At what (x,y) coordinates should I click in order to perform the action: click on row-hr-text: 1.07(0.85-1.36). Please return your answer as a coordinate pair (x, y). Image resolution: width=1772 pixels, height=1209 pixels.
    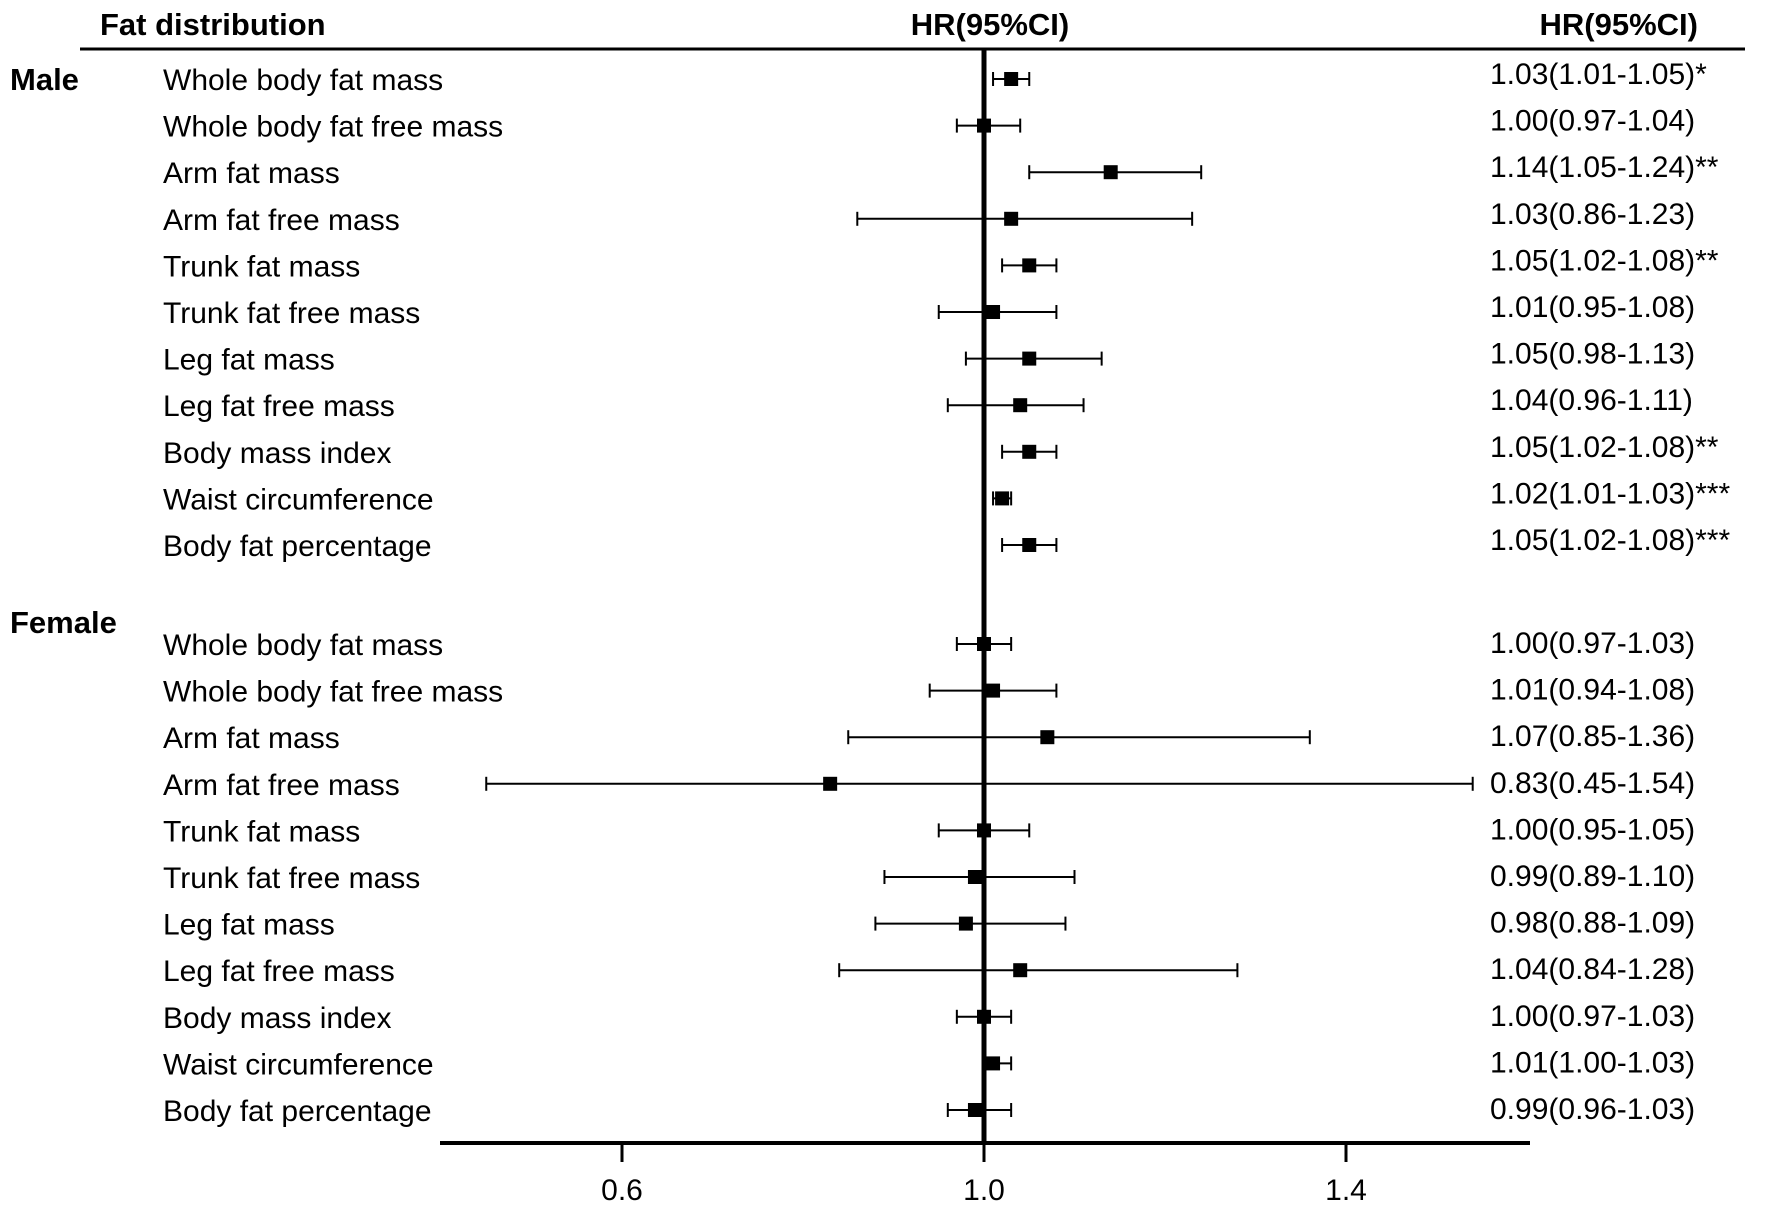
    Looking at the image, I should click on (1592, 736).